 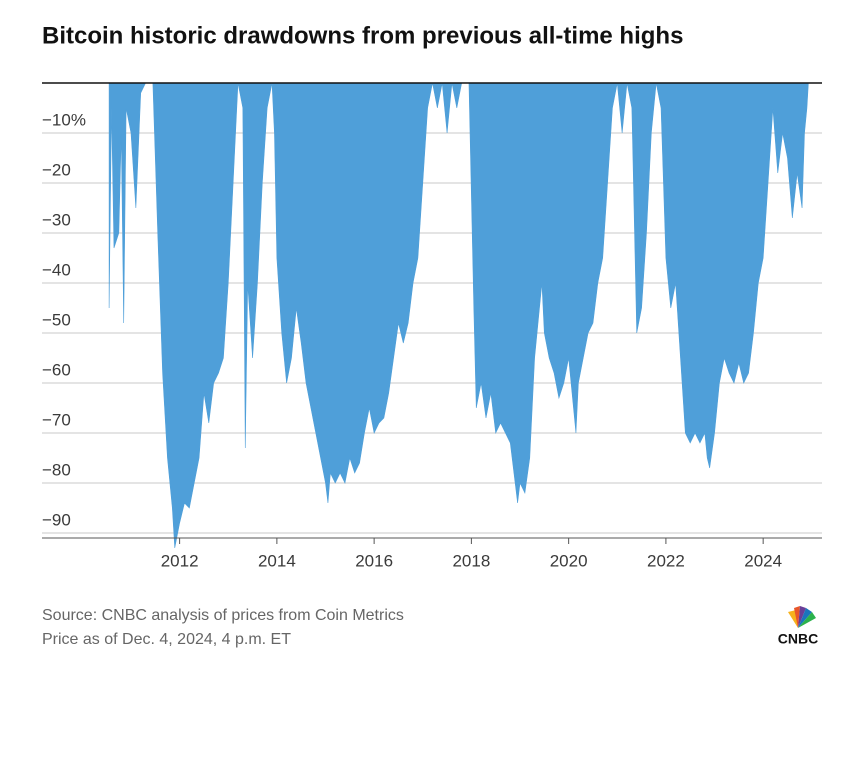 What do you see at coordinates (56, 319) in the screenshot?
I see `y-tick-label: −50` at bounding box center [56, 319].